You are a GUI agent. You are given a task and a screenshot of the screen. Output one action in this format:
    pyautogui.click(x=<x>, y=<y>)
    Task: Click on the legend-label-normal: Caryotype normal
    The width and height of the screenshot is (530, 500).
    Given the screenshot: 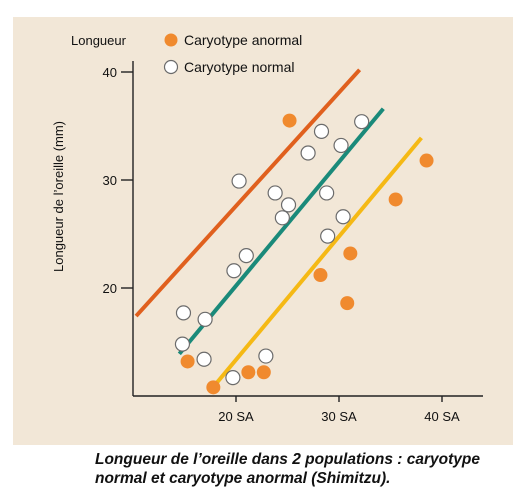 What is the action you would take?
    pyautogui.click(x=239, y=67)
    